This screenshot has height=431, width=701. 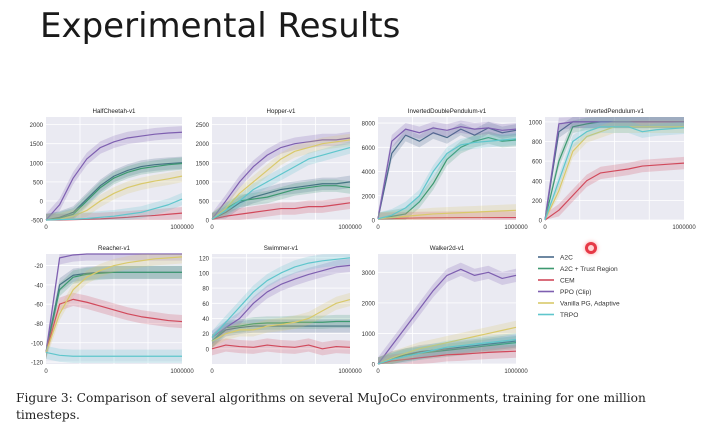 What do you see at coordinates (204, 274) in the screenshot?
I see `y-tick-label: 100` at bounding box center [204, 274].